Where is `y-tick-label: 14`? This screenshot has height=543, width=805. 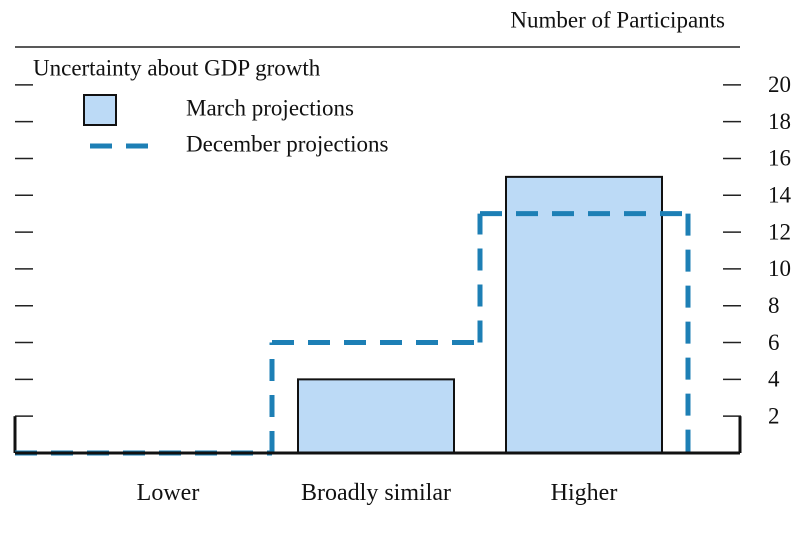
y-tick-label: 14 is located at coordinates (780, 195).